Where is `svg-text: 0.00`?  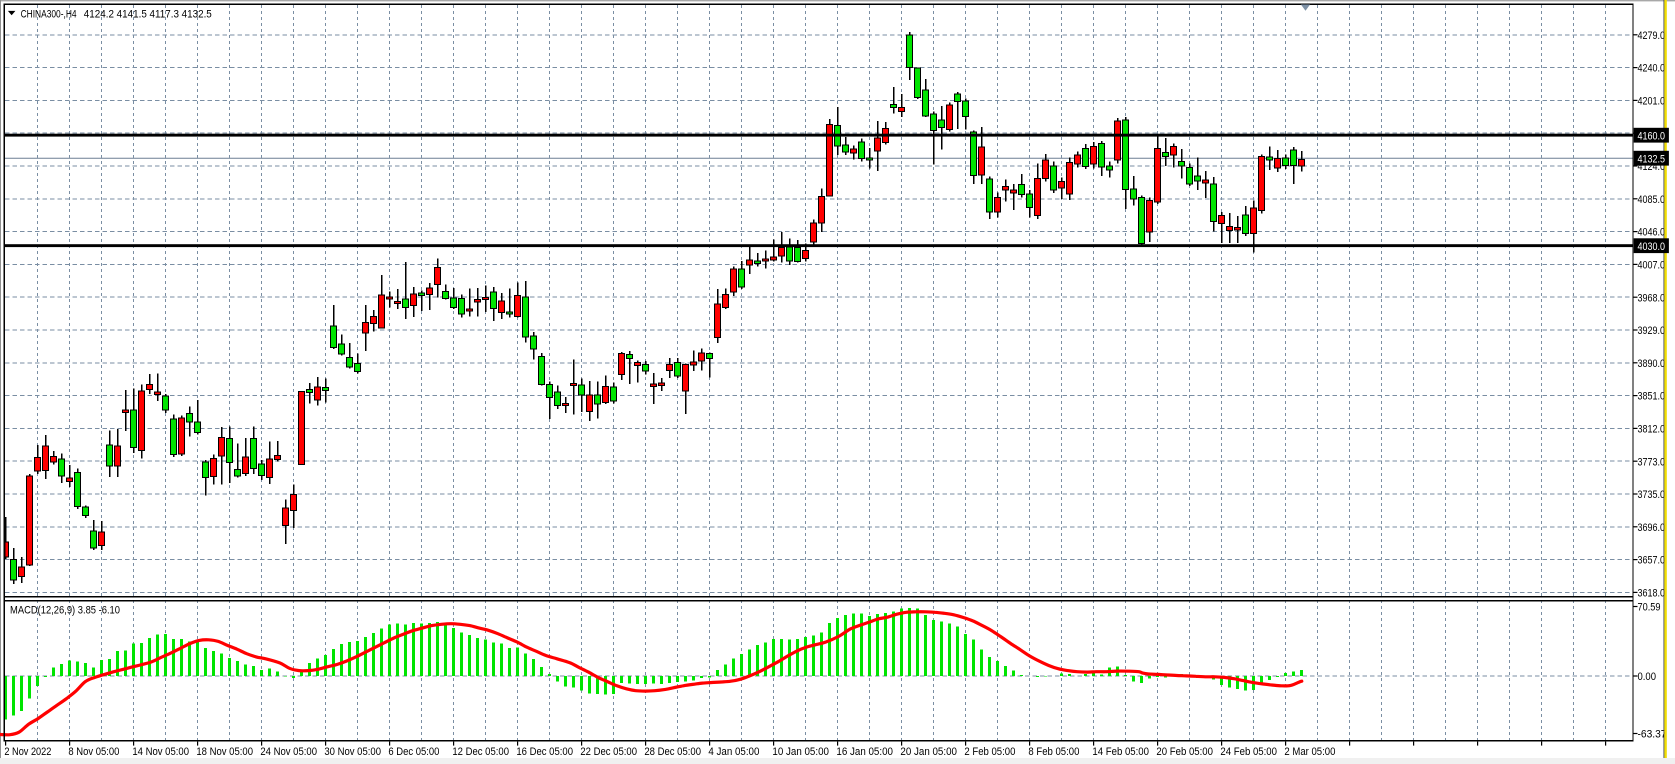 svg-text: 0.00 is located at coordinates (1647, 677).